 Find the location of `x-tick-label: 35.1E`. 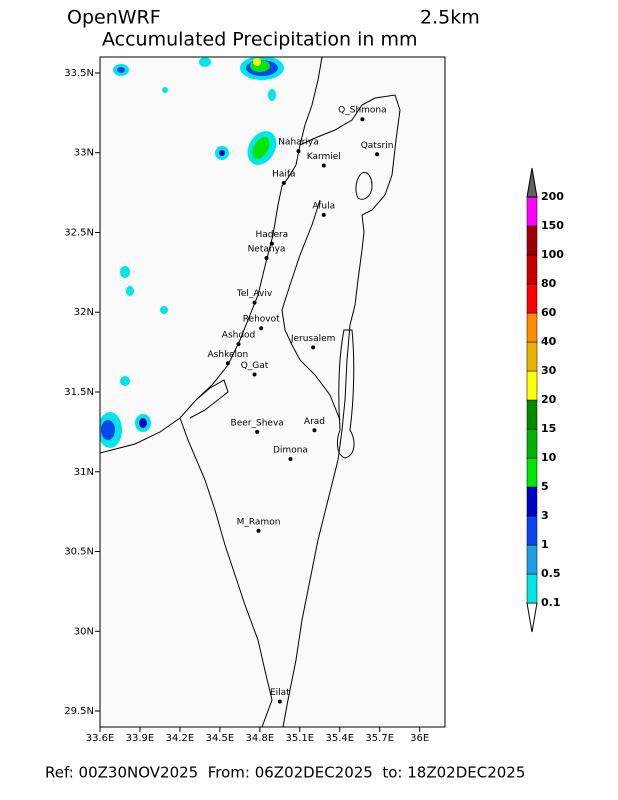

x-tick-label: 35.1E is located at coordinates (300, 738).